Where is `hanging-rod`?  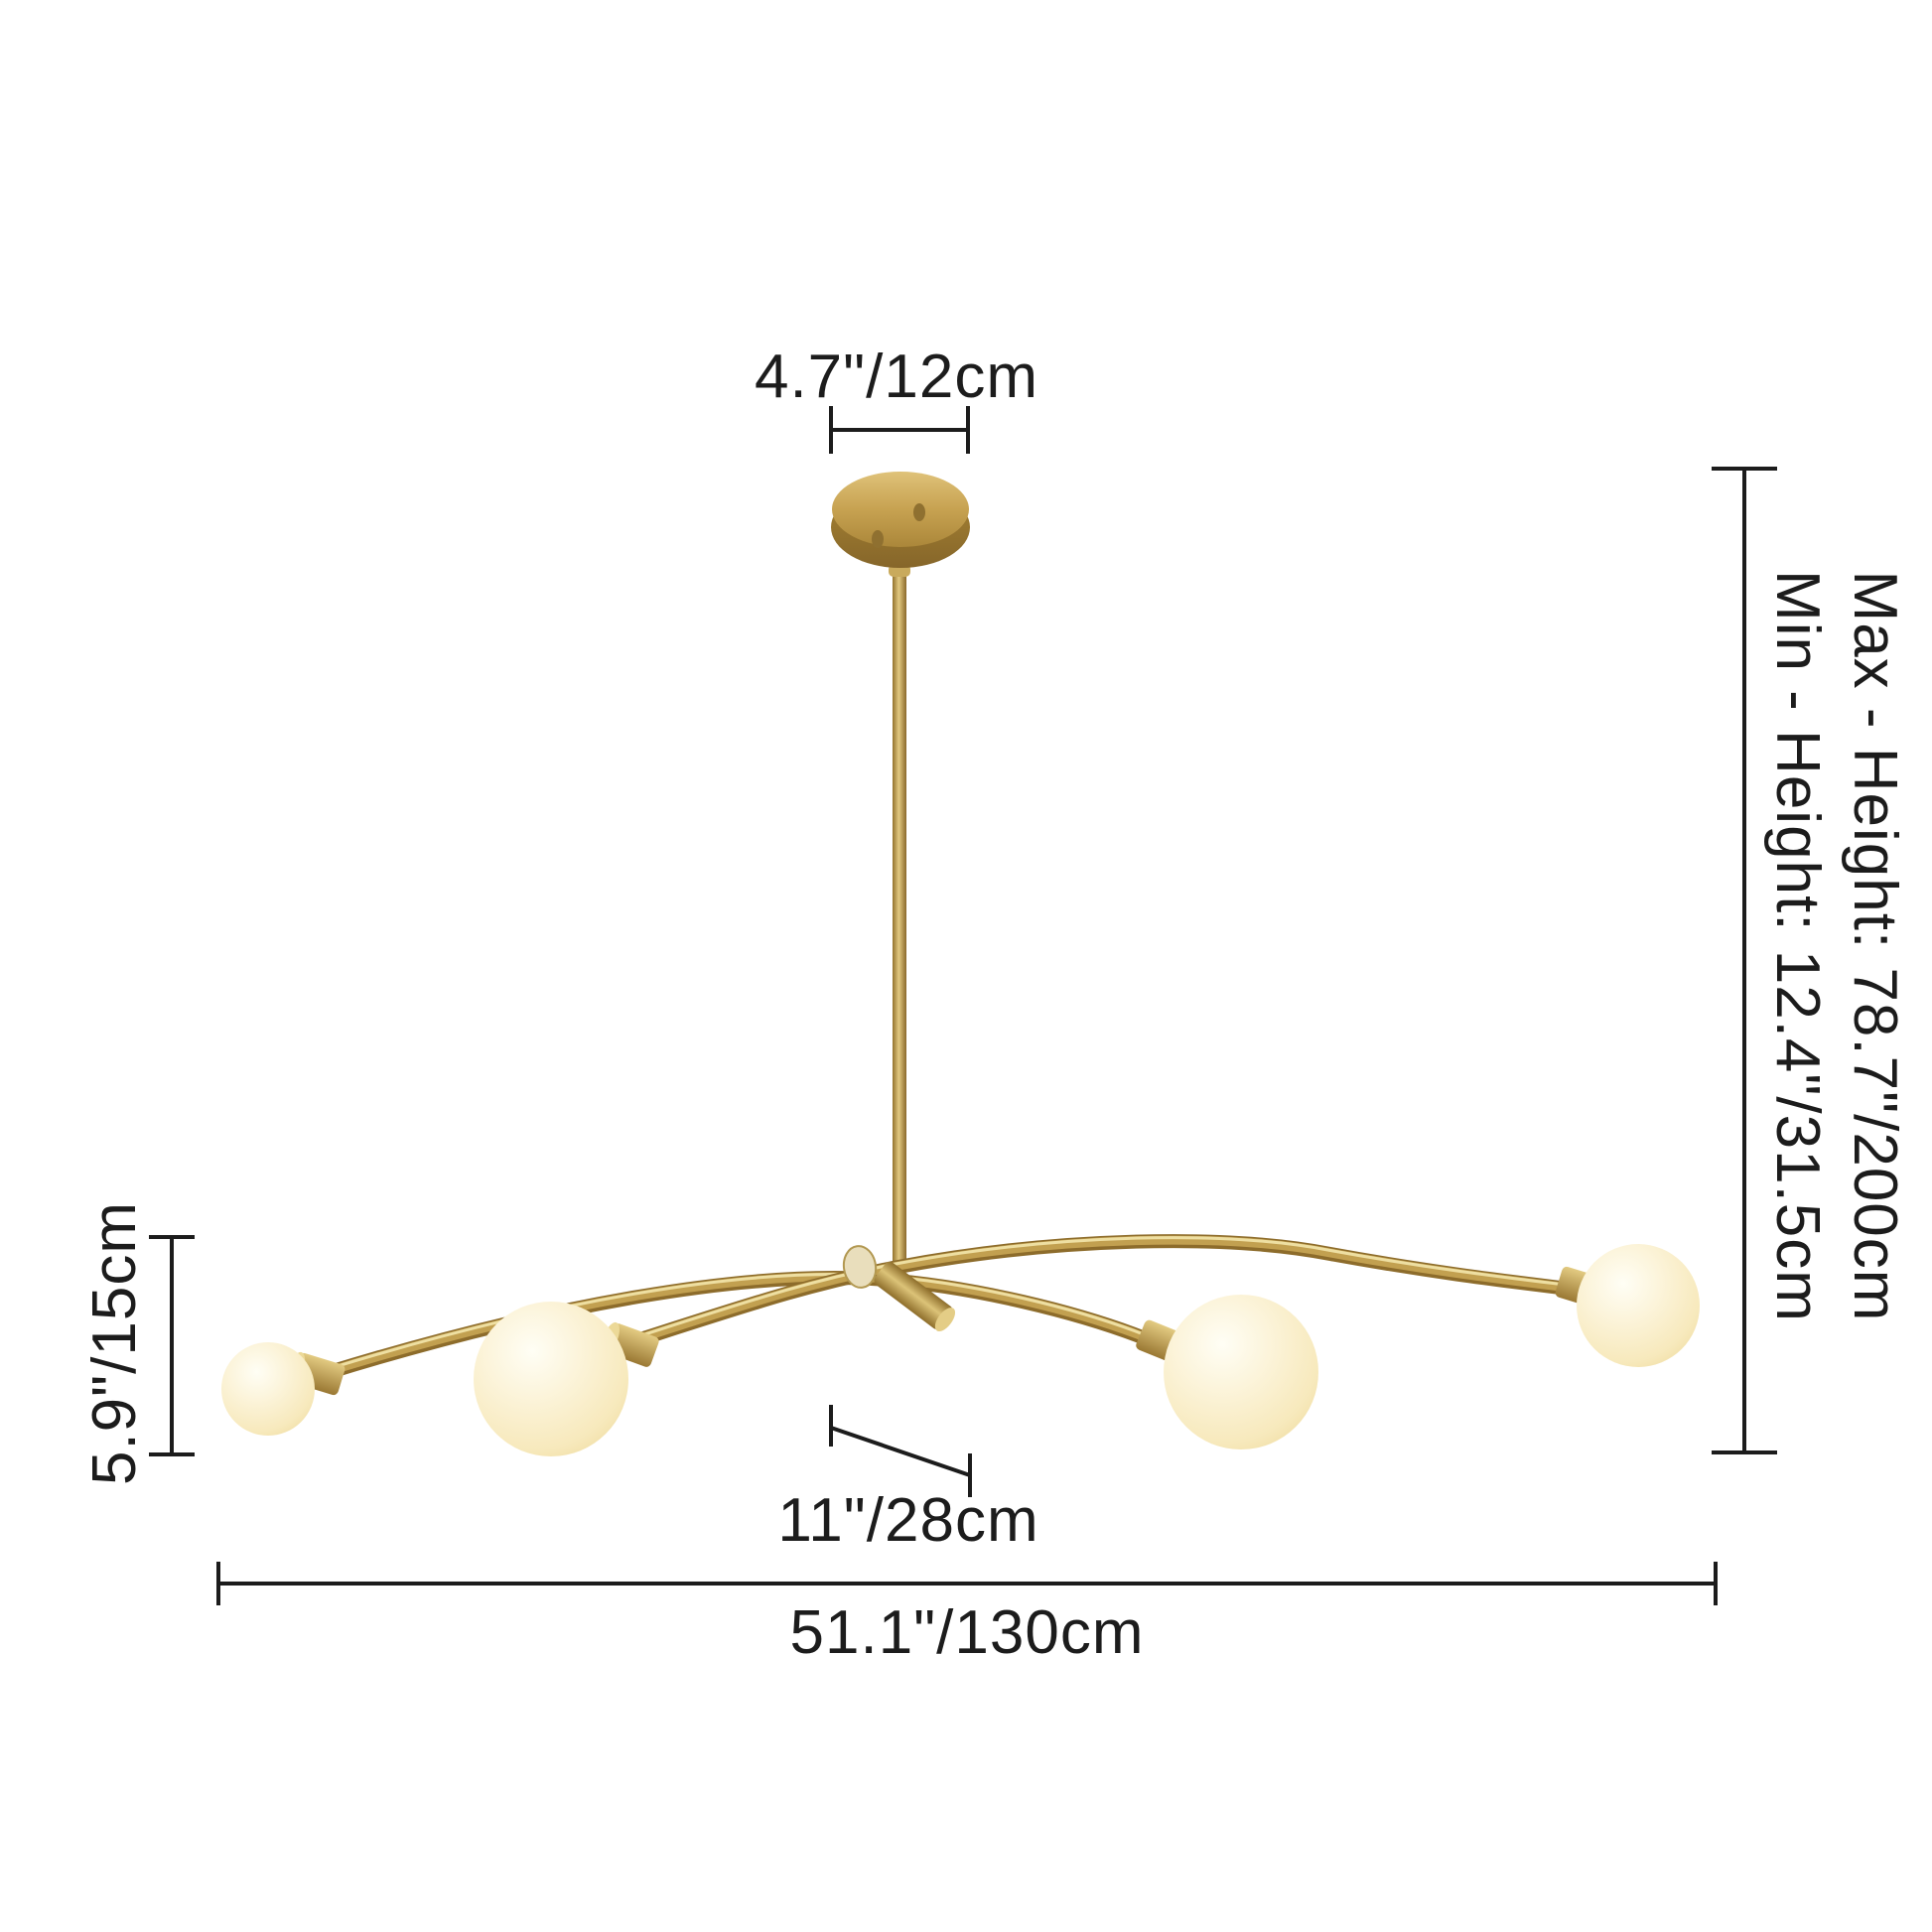 hanging-rod is located at coordinates (899, 906).